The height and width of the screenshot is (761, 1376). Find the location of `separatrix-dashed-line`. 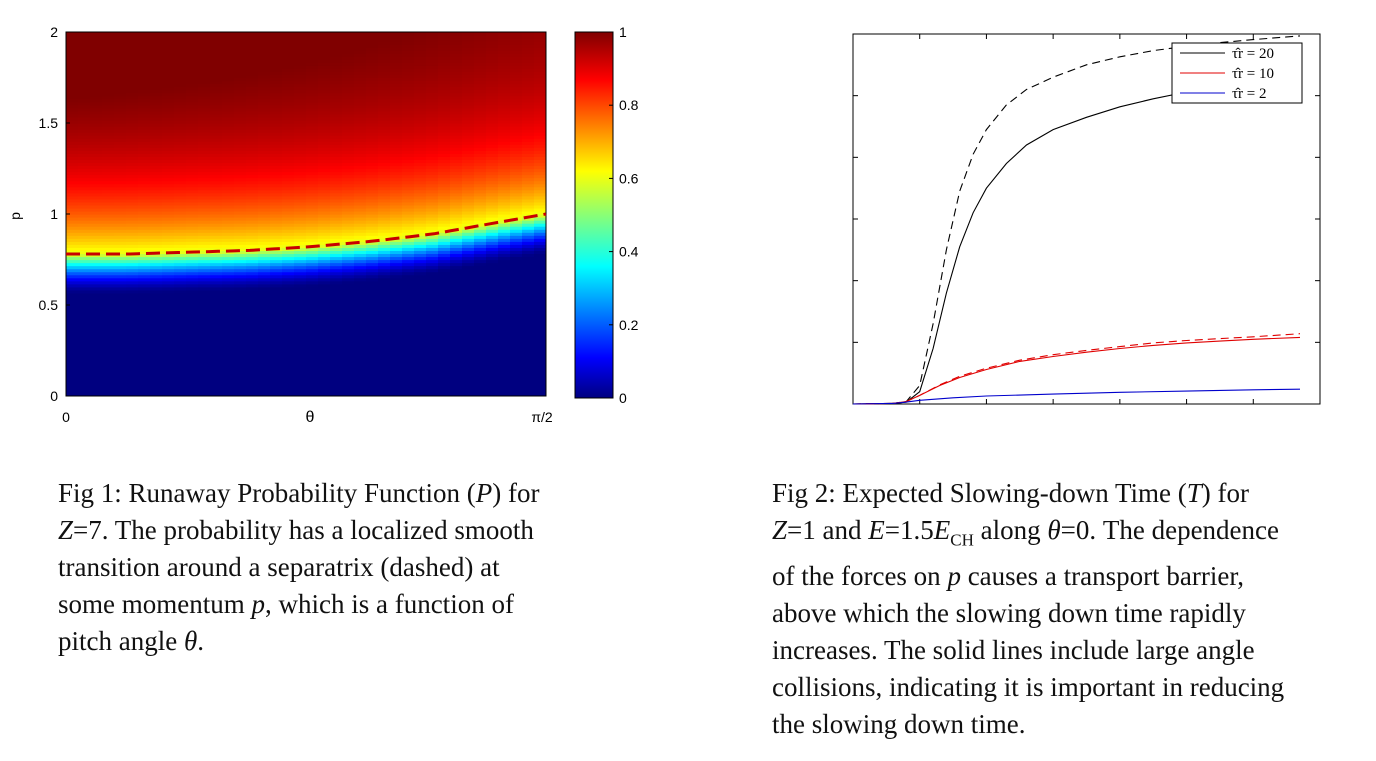

separatrix-dashed-line is located at coordinates (306, 234).